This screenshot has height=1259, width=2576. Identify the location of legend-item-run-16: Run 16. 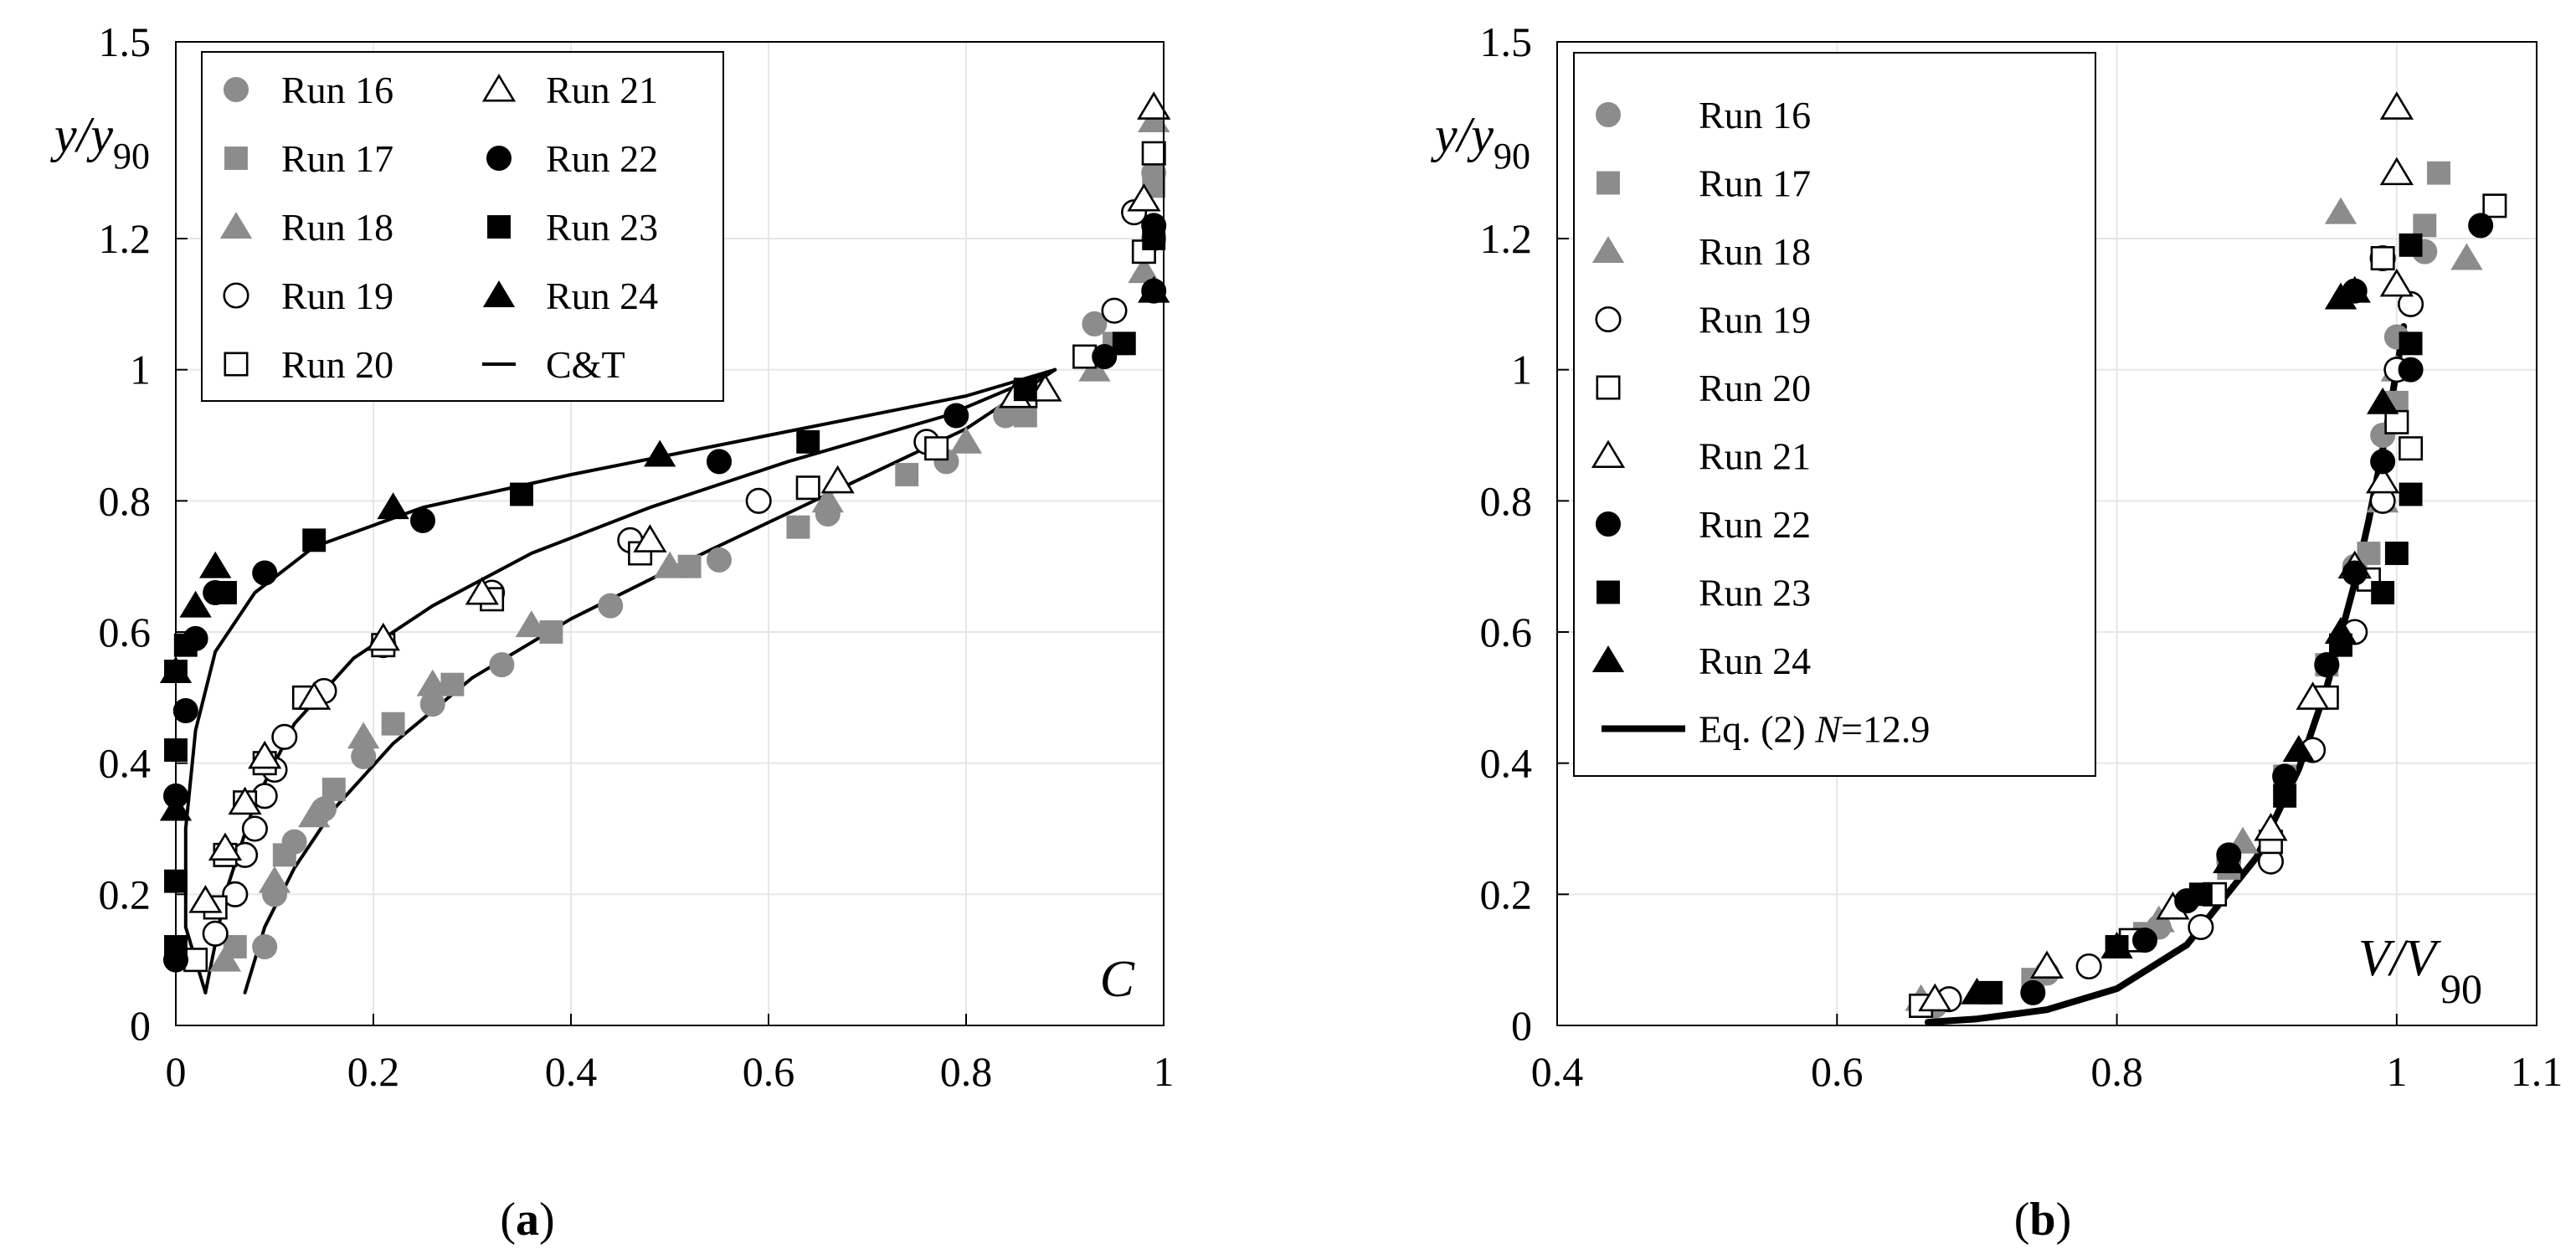
(1703, 115).